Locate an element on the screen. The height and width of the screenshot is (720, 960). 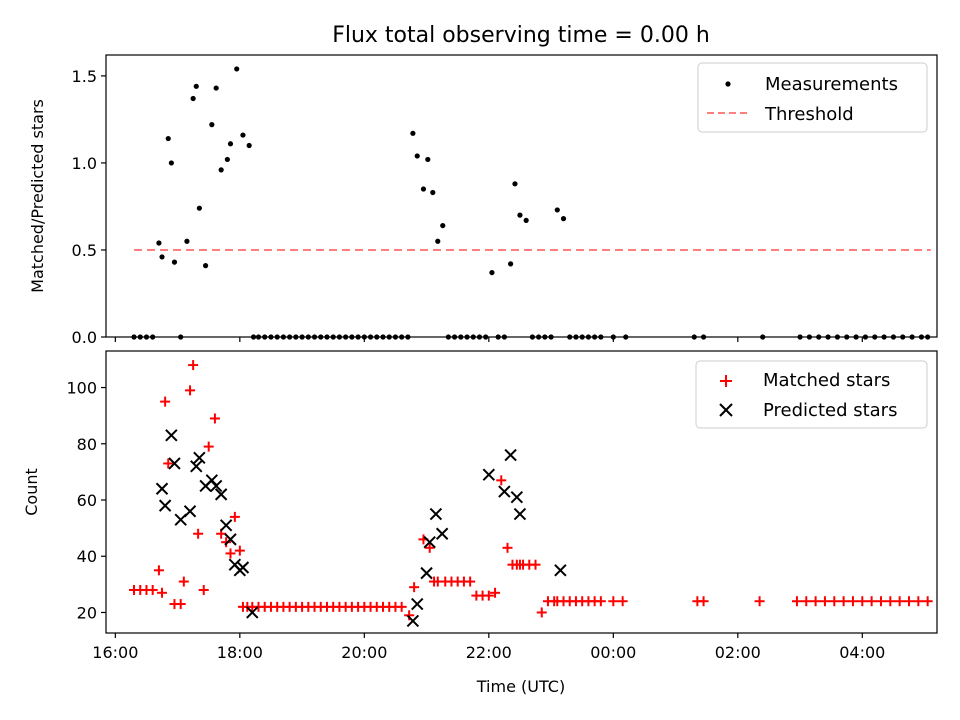
legend-predicted-label: Predicted stars is located at coordinates (830, 410).